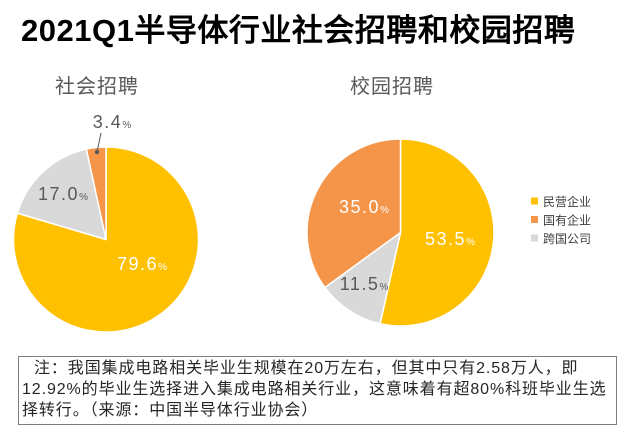 The image size is (635, 439). I want to click on data-label-value: 79.6, so click(137, 264).